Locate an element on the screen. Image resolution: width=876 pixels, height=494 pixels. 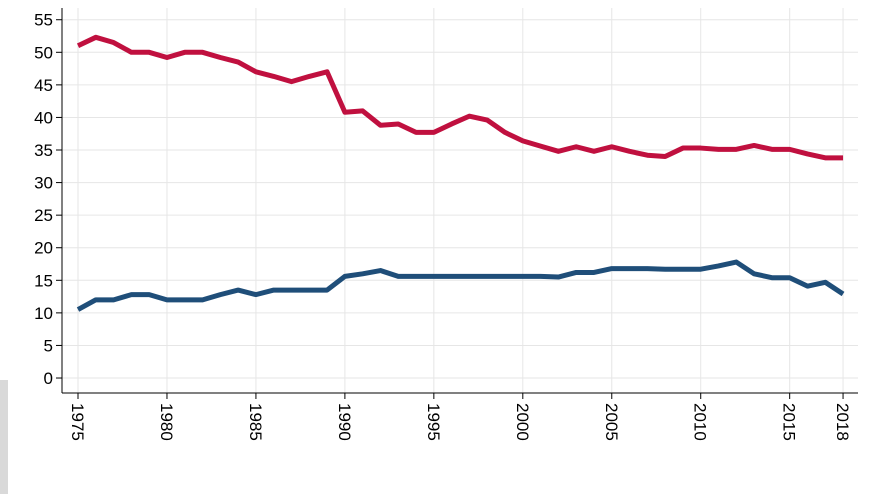
x-tick-label: 1995 is located at coordinates (433, 422).